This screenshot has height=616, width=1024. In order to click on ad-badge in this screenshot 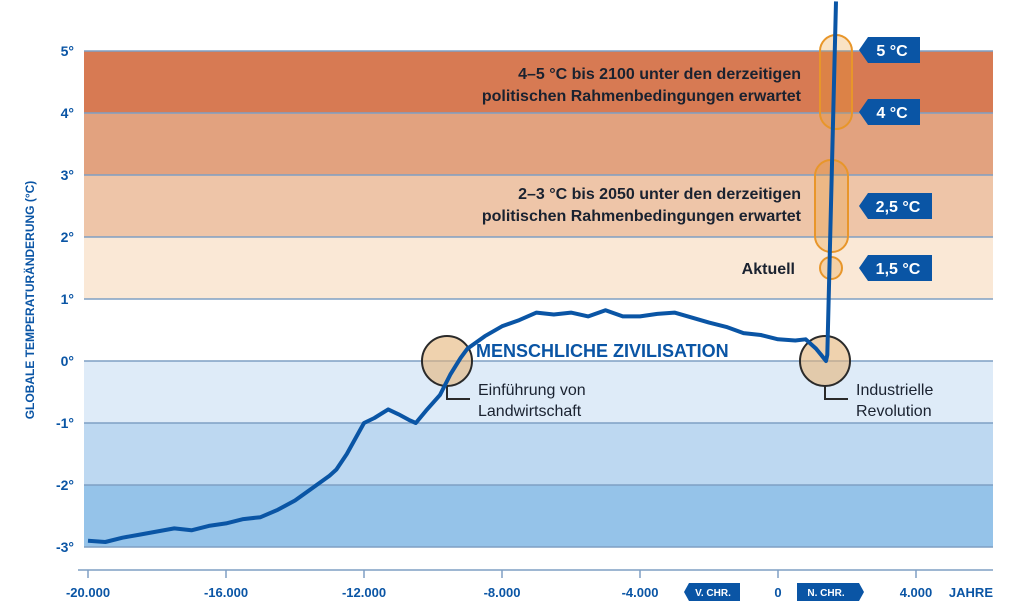, I will do `click(830, 592)`.